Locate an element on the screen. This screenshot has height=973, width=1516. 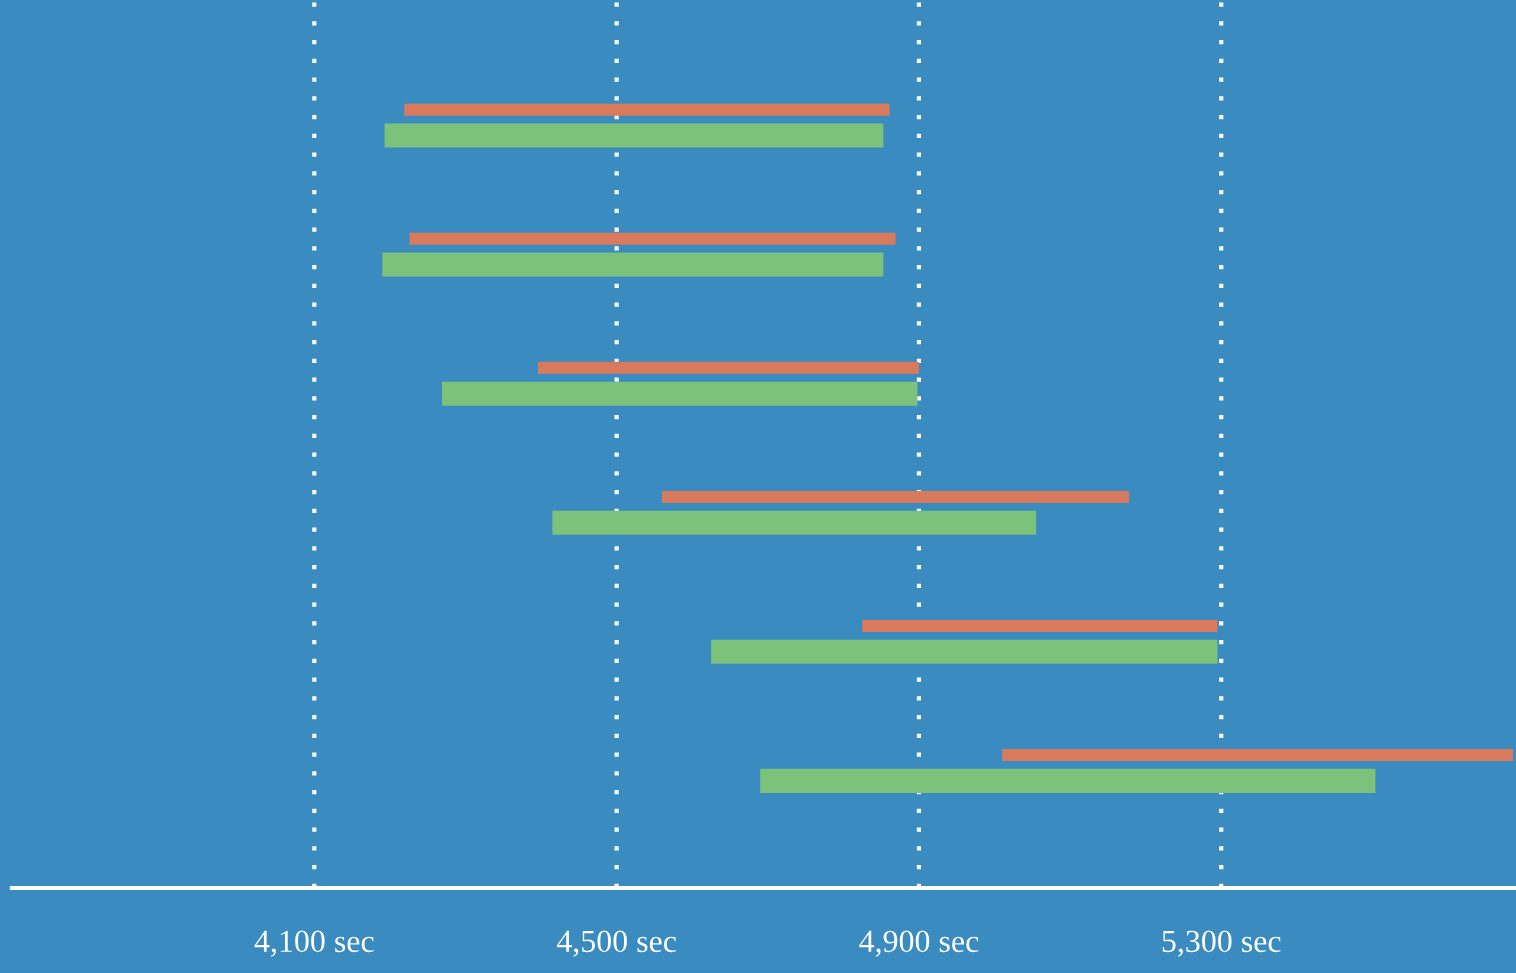
x-tick-label: 4,900 sec is located at coordinates (919, 943).